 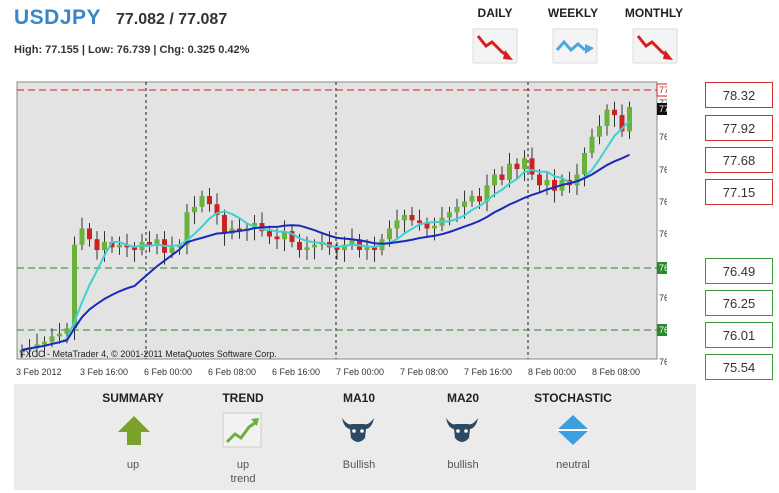 What do you see at coordinates (296, 372) in the screenshot?
I see `x-label: 6 Feb 16:00` at bounding box center [296, 372].